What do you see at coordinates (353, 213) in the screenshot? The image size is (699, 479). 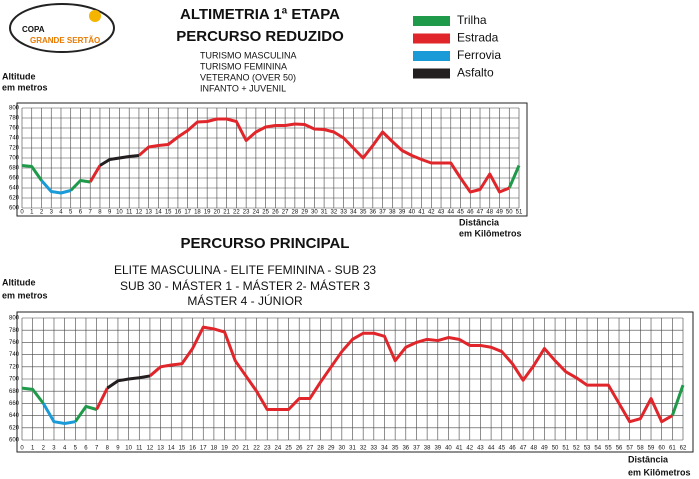 I see `x-tick-label: 34` at bounding box center [353, 213].